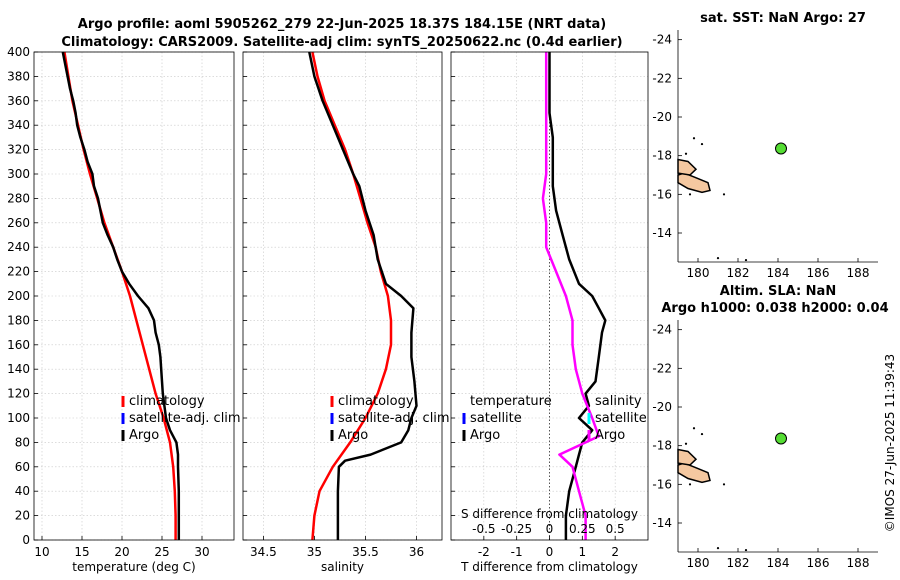  I want to click on map_sla-ytick-label: -16, so click(662, 484).